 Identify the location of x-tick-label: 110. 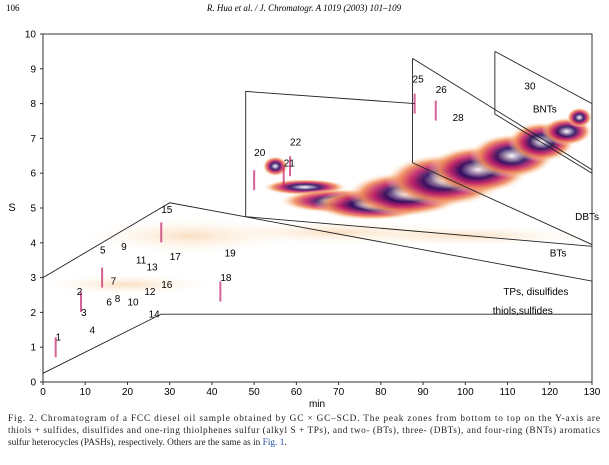
(508, 392).